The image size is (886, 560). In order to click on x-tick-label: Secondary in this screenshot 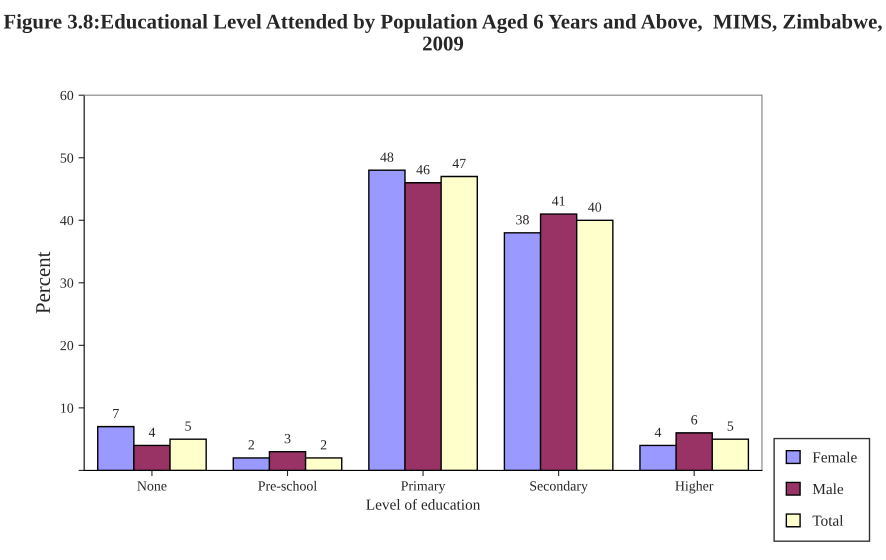, I will do `click(559, 487)`.